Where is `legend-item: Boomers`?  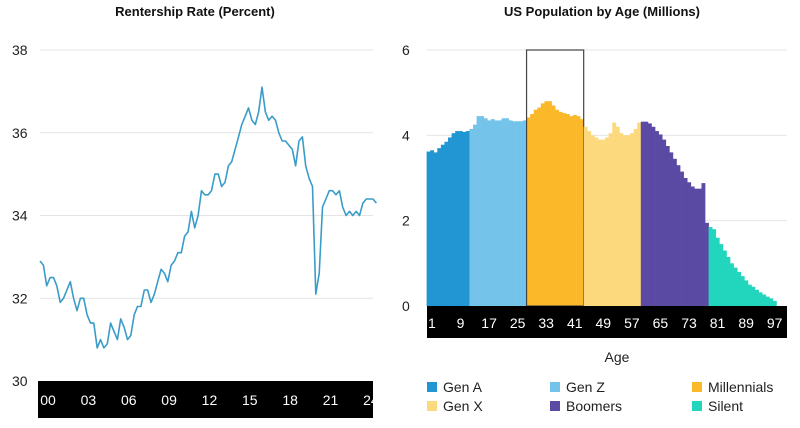 legend-item: Boomers is located at coordinates (586, 406).